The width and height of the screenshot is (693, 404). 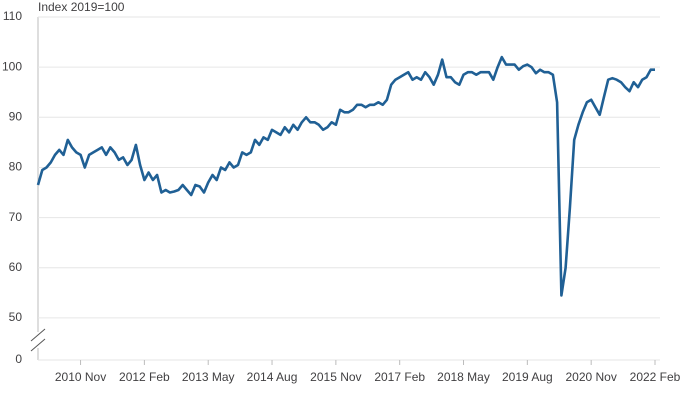 What do you see at coordinates (16, 267) in the screenshot?
I see `y-tick-label: 60` at bounding box center [16, 267].